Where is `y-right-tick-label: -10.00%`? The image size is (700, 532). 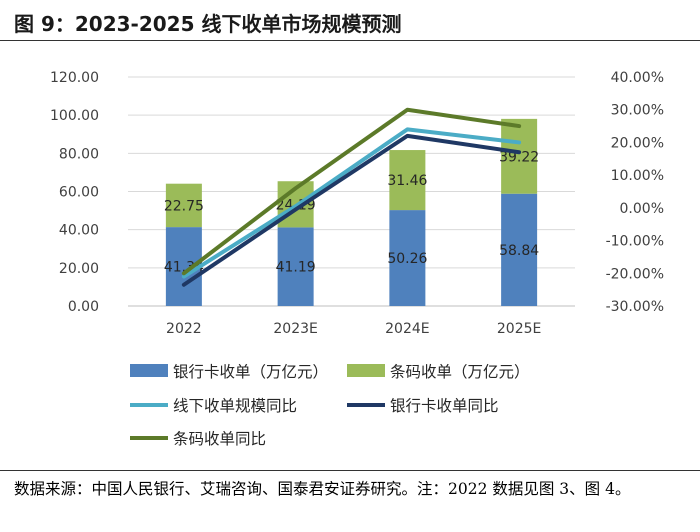
y-right-tick-label: -10.00% is located at coordinates (635, 242).